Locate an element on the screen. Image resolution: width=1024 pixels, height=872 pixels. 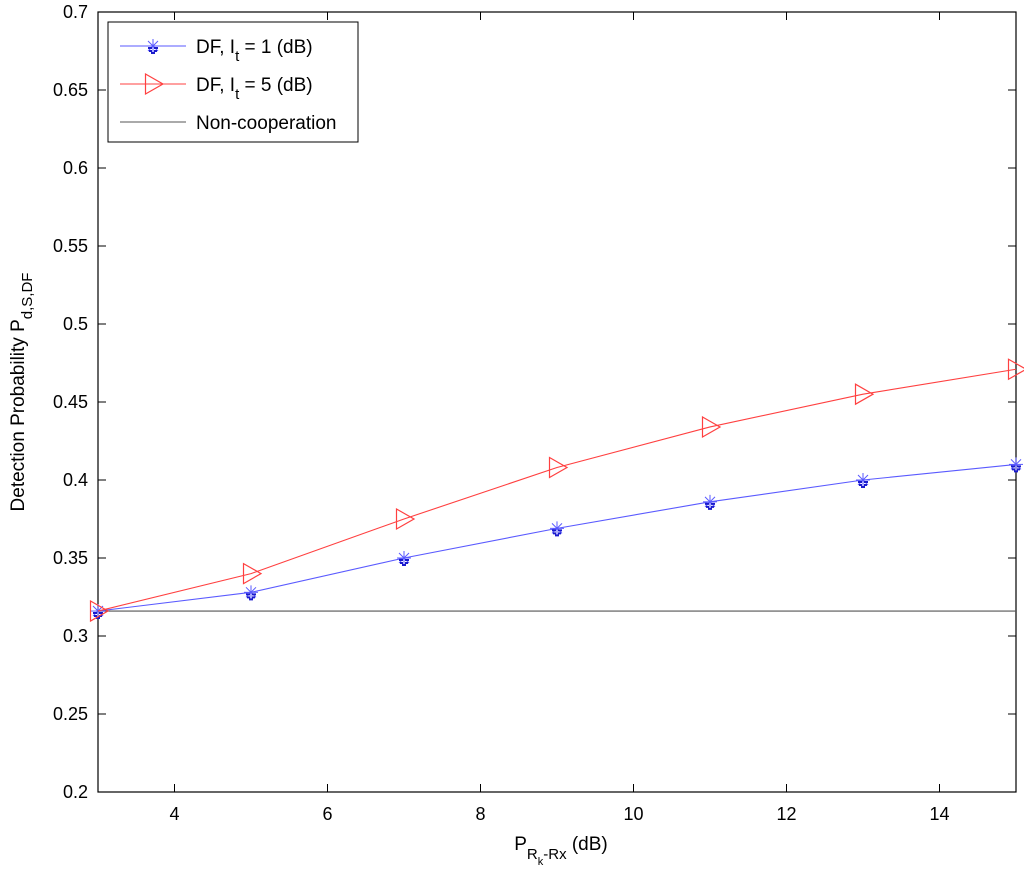
x-tick-label: 10 is located at coordinates (633, 814).